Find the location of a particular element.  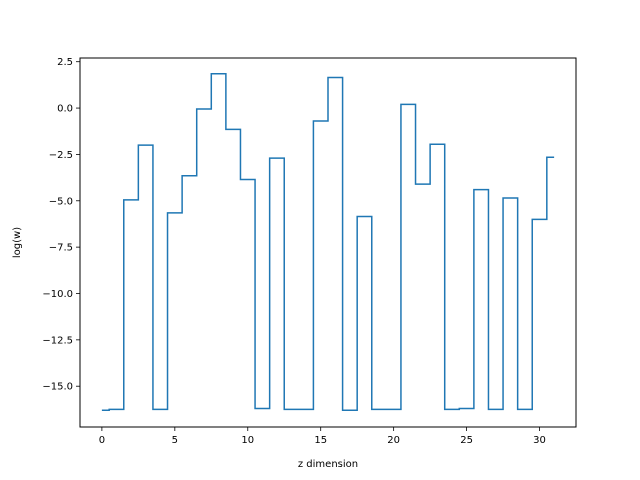

y-tick-label: −2.5 is located at coordinates (61, 155).